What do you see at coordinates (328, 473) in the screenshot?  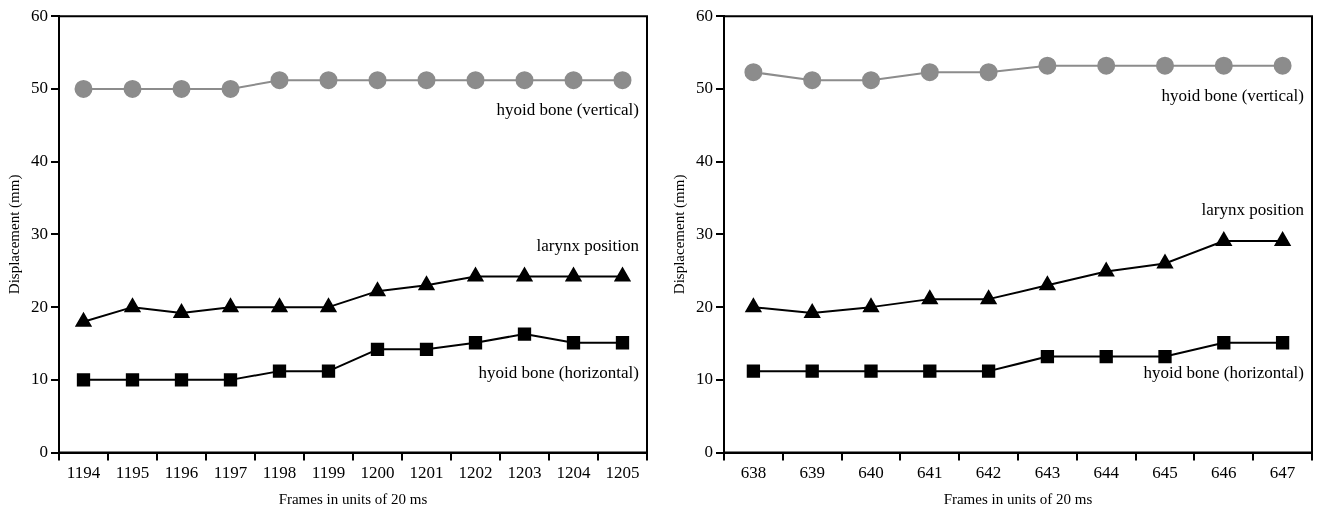 I see `x-tick-label: 1199` at bounding box center [328, 473].